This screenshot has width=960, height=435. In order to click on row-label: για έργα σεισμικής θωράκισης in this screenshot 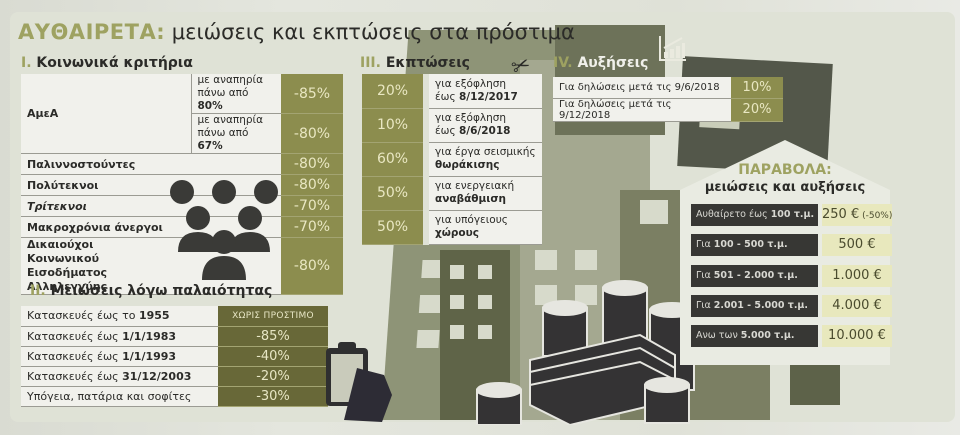, I will do `click(484, 159)`.